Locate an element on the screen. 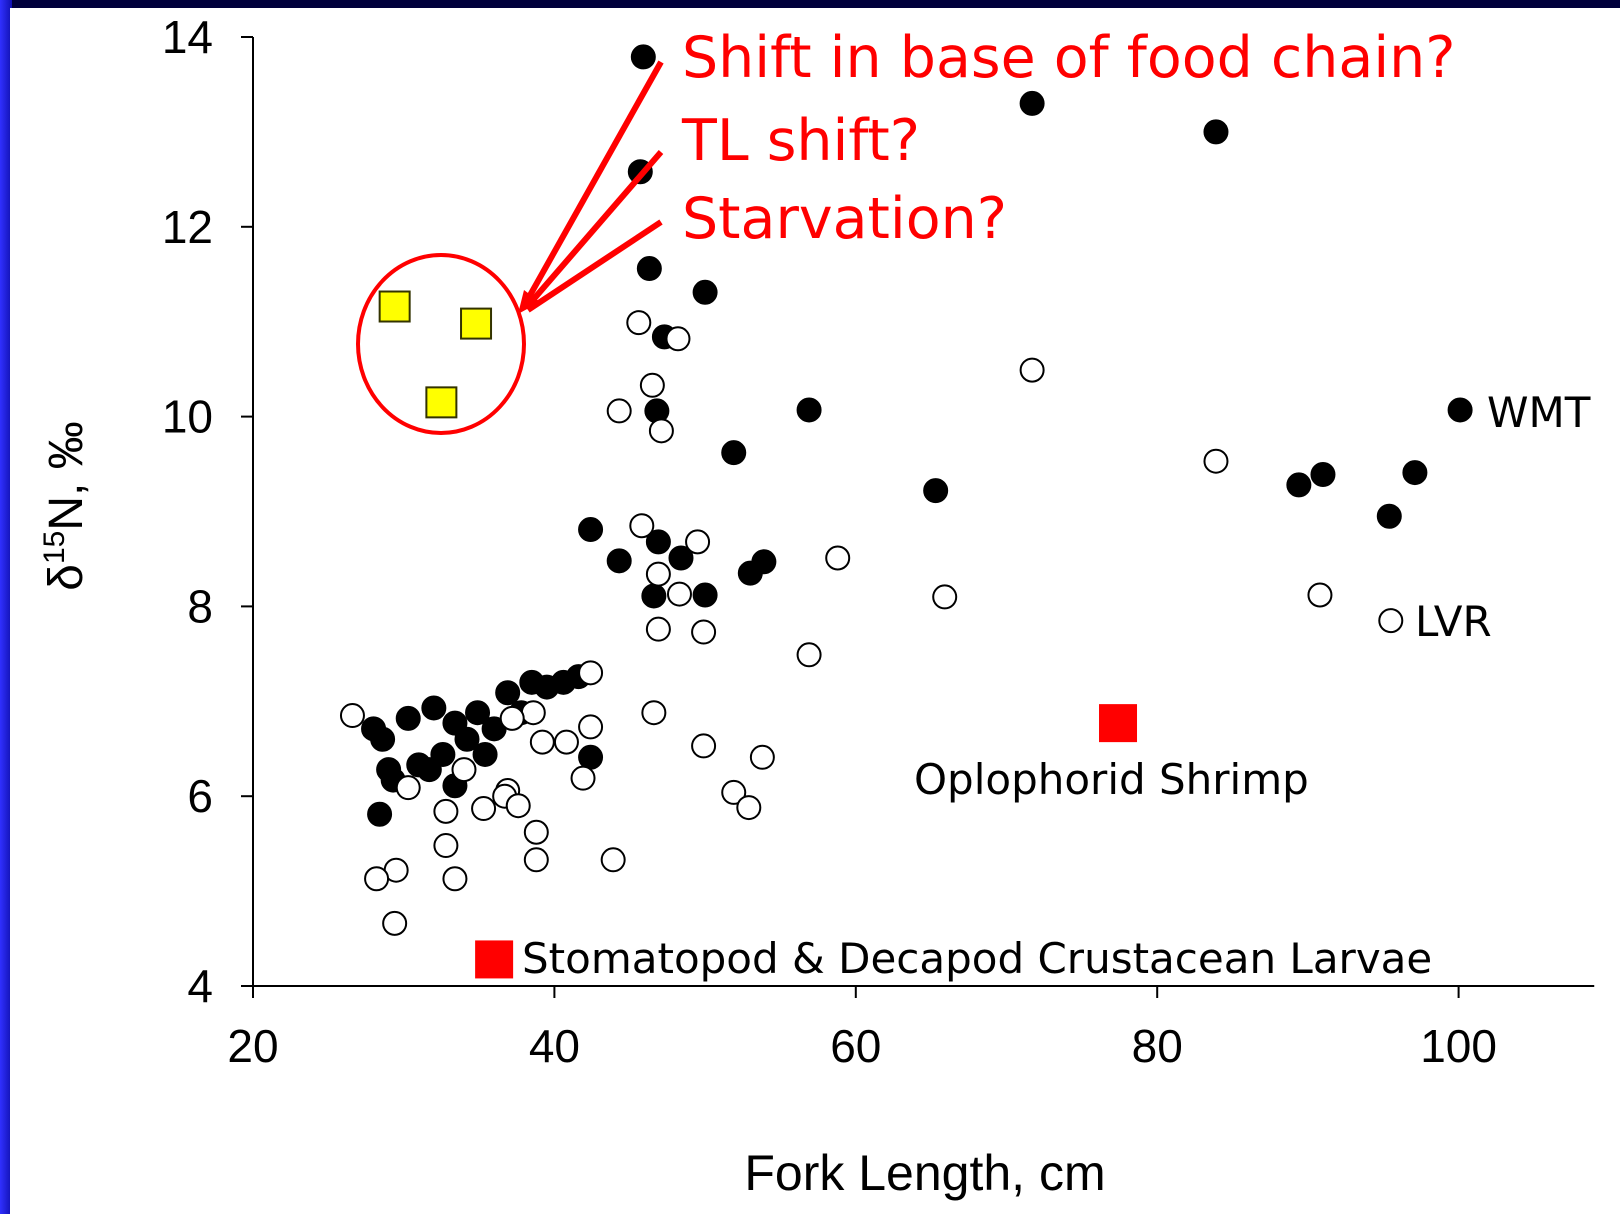 Image resolution: width=1620 pixels, height=1214 pixels. x-tick-label: 80 is located at coordinates (1157, 1046).